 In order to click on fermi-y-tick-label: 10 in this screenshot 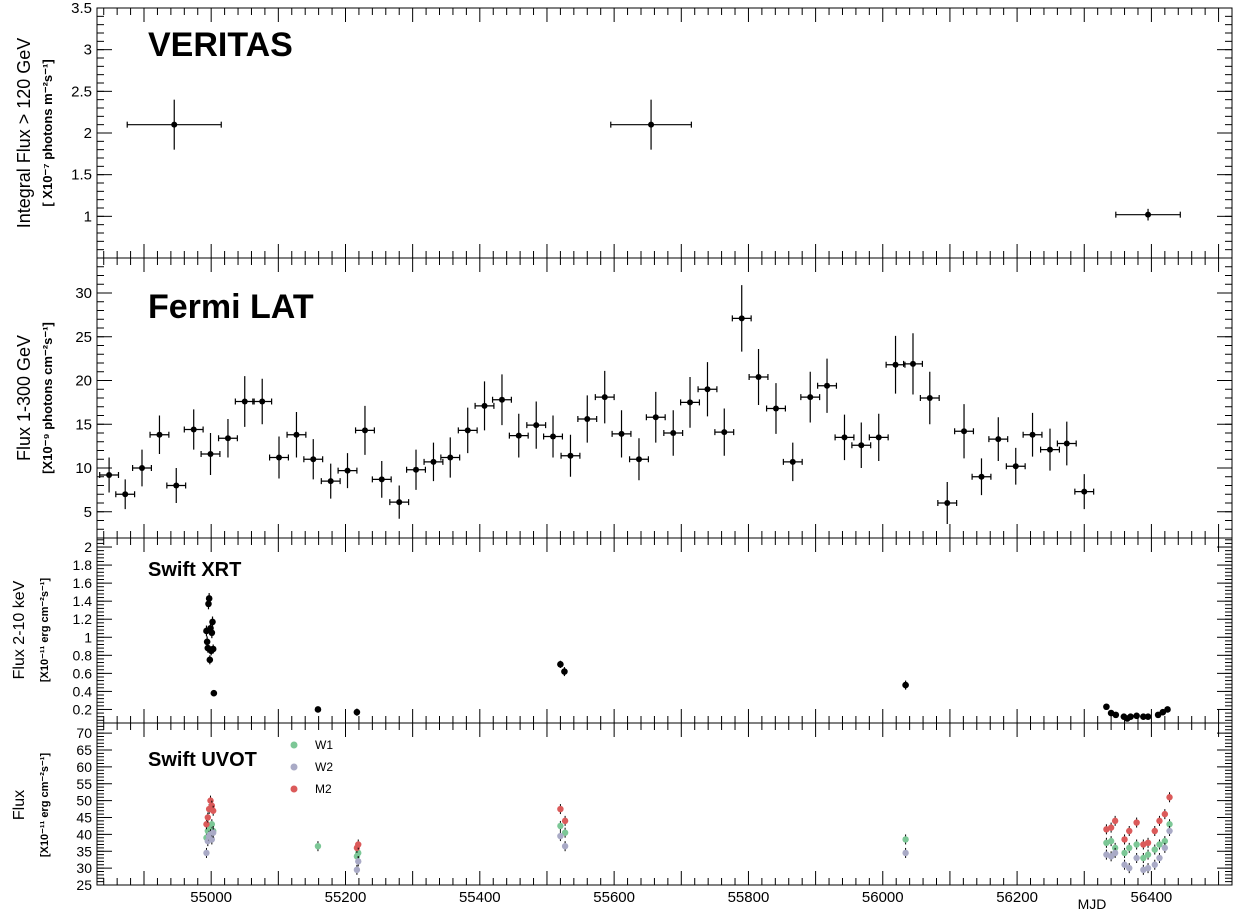, I will do `click(83, 468)`.